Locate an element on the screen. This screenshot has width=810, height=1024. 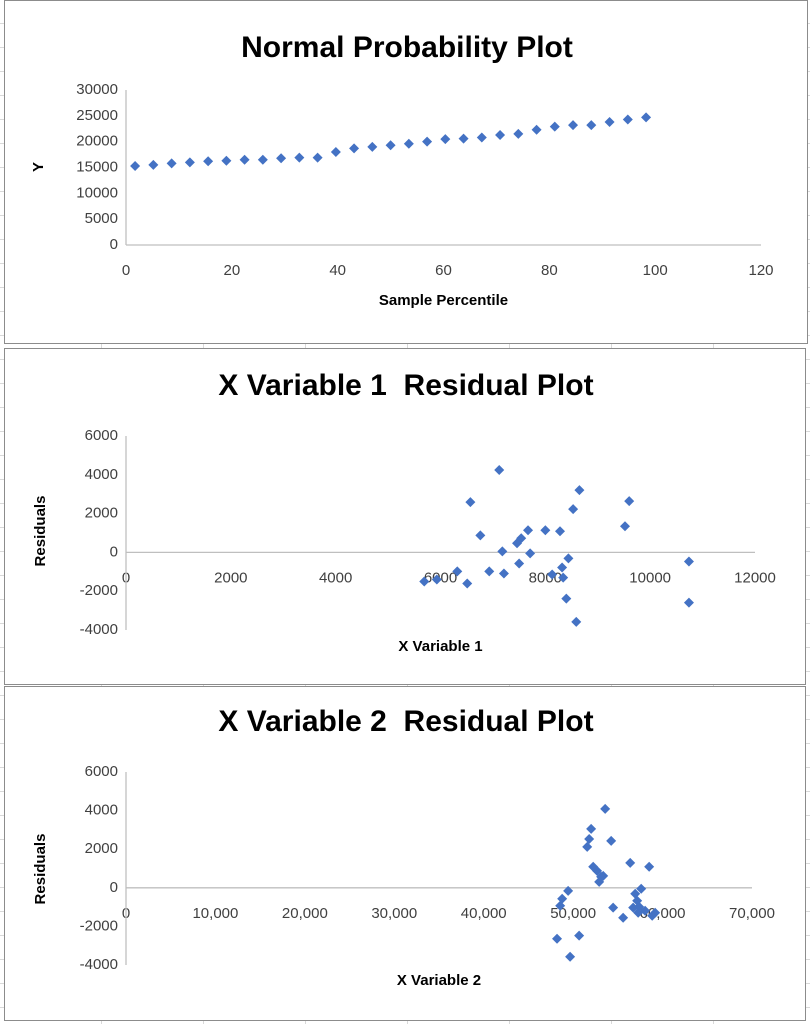
x-tick-label: 10,000 is located at coordinates (215, 913).